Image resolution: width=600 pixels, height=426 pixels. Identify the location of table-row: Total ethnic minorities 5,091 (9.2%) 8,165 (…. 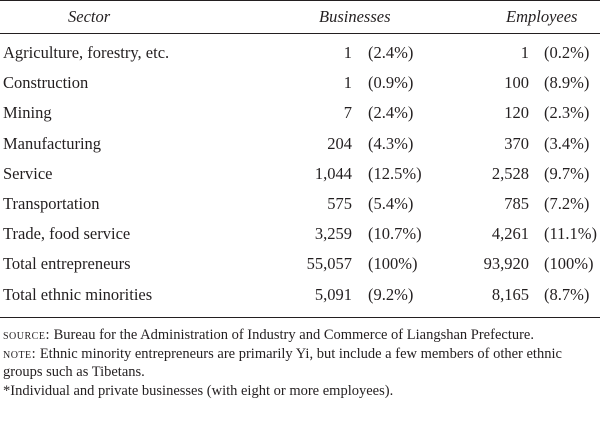
(300, 295).